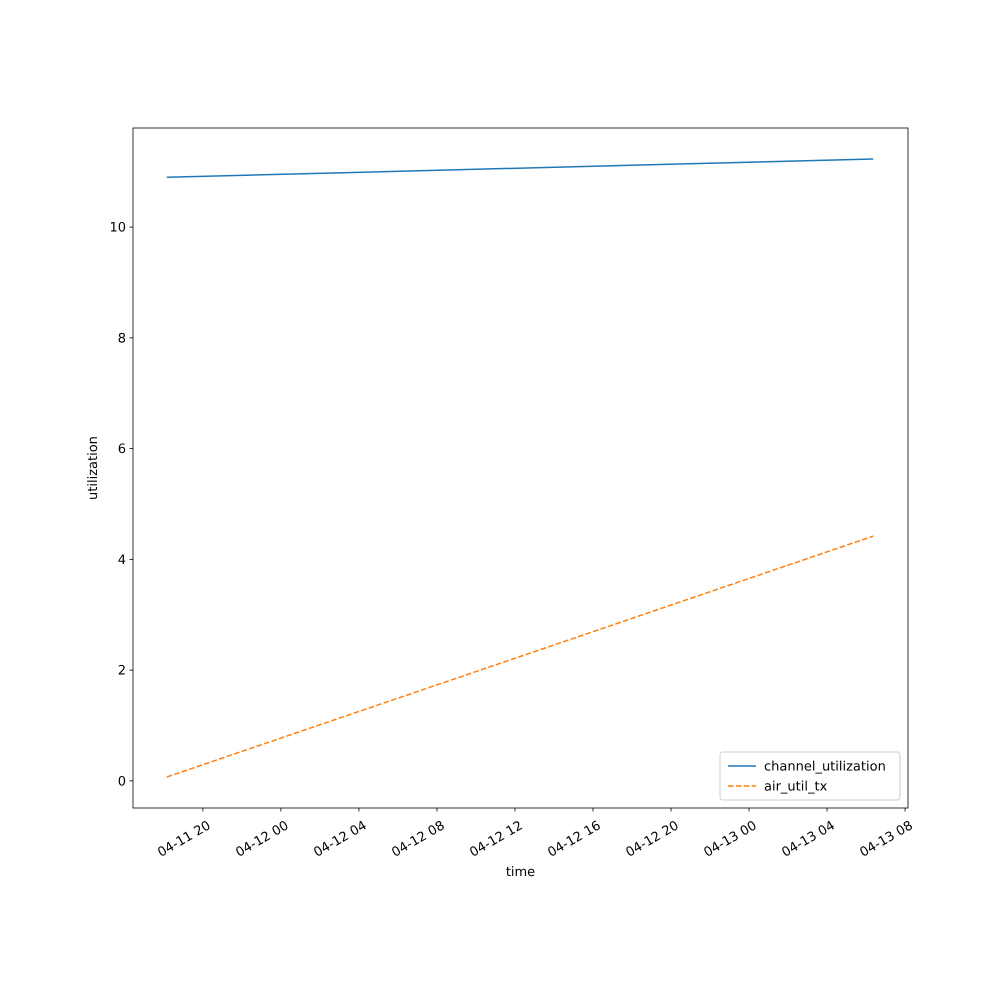 Image resolution: width=1000 pixels, height=1000 pixels. What do you see at coordinates (122, 560) in the screenshot?
I see `y-tick-label: 4` at bounding box center [122, 560].